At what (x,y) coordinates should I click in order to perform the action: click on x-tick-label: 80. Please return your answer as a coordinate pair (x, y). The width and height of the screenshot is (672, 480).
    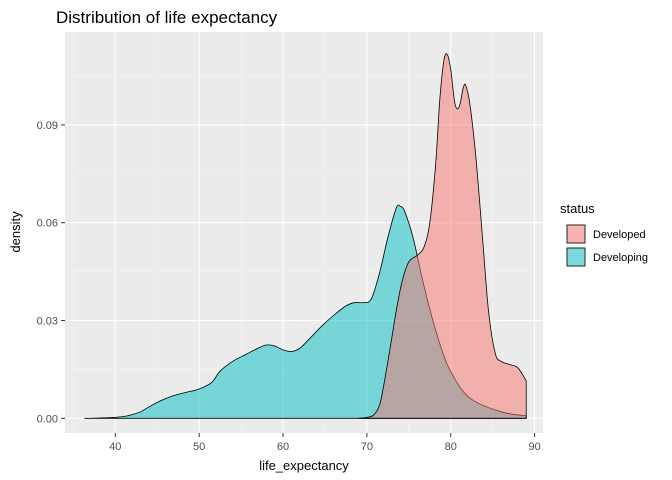
    Looking at the image, I should click on (451, 447).